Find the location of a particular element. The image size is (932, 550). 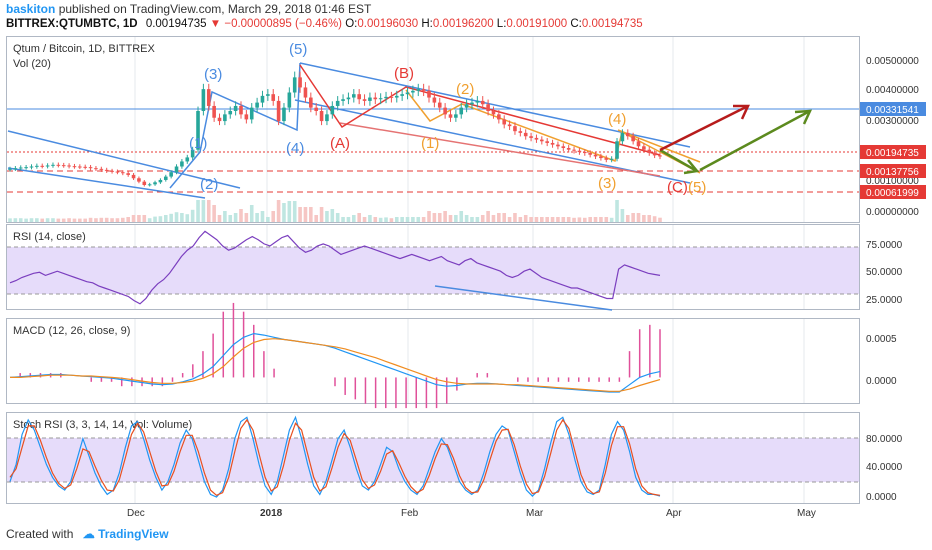

price-tag-resistance: 0.00331541 is located at coordinates (892, 110).